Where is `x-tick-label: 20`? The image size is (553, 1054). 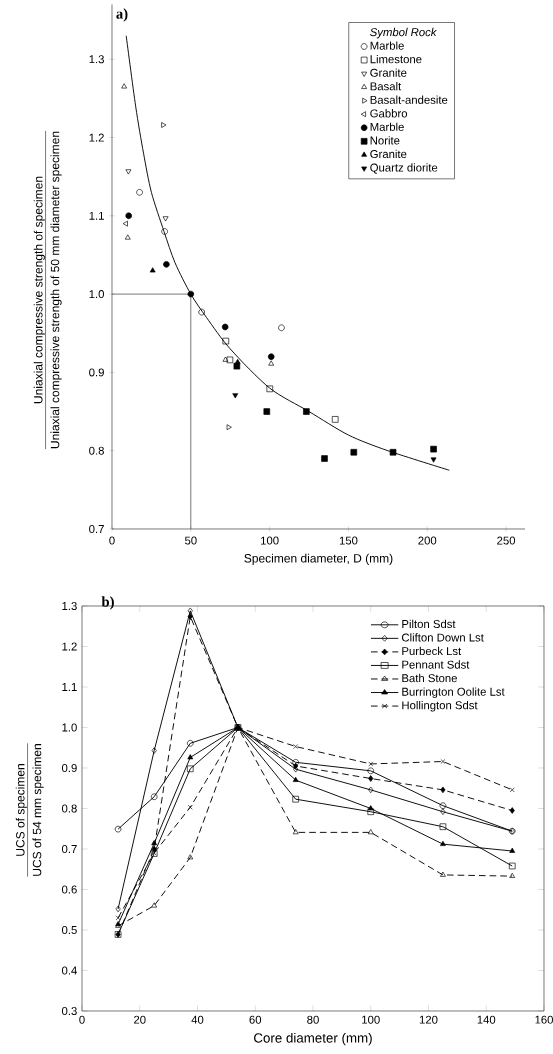
x-tick-label: 20 is located at coordinates (140, 1019).